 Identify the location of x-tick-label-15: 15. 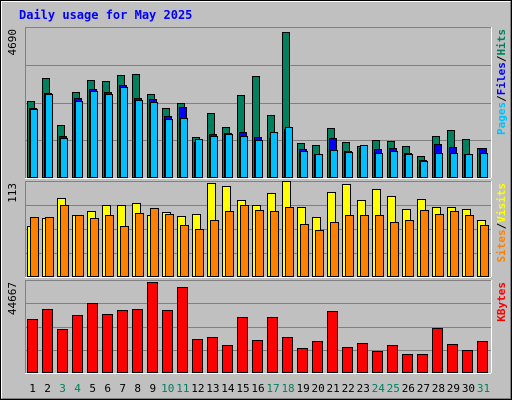
(242, 388).